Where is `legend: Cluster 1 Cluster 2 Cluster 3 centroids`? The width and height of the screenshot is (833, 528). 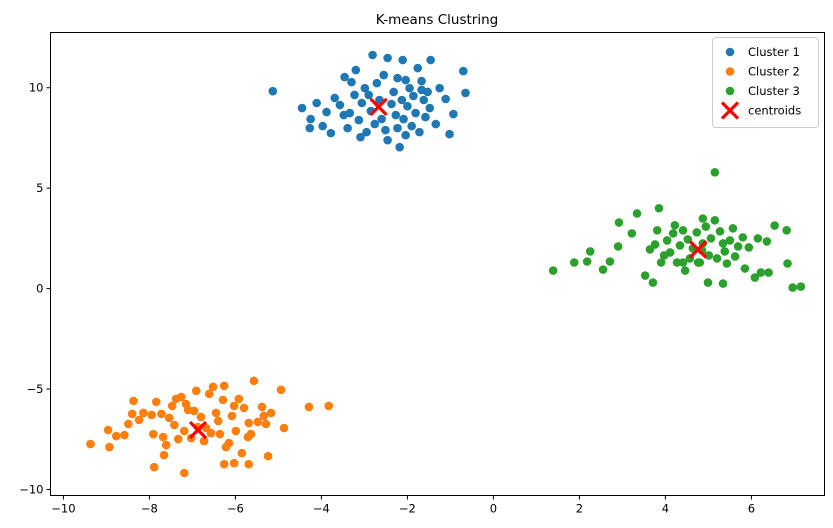 legend: Cluster 1 Cluster 2 Cluster 3 centroids is located at coordinates (765, 82).